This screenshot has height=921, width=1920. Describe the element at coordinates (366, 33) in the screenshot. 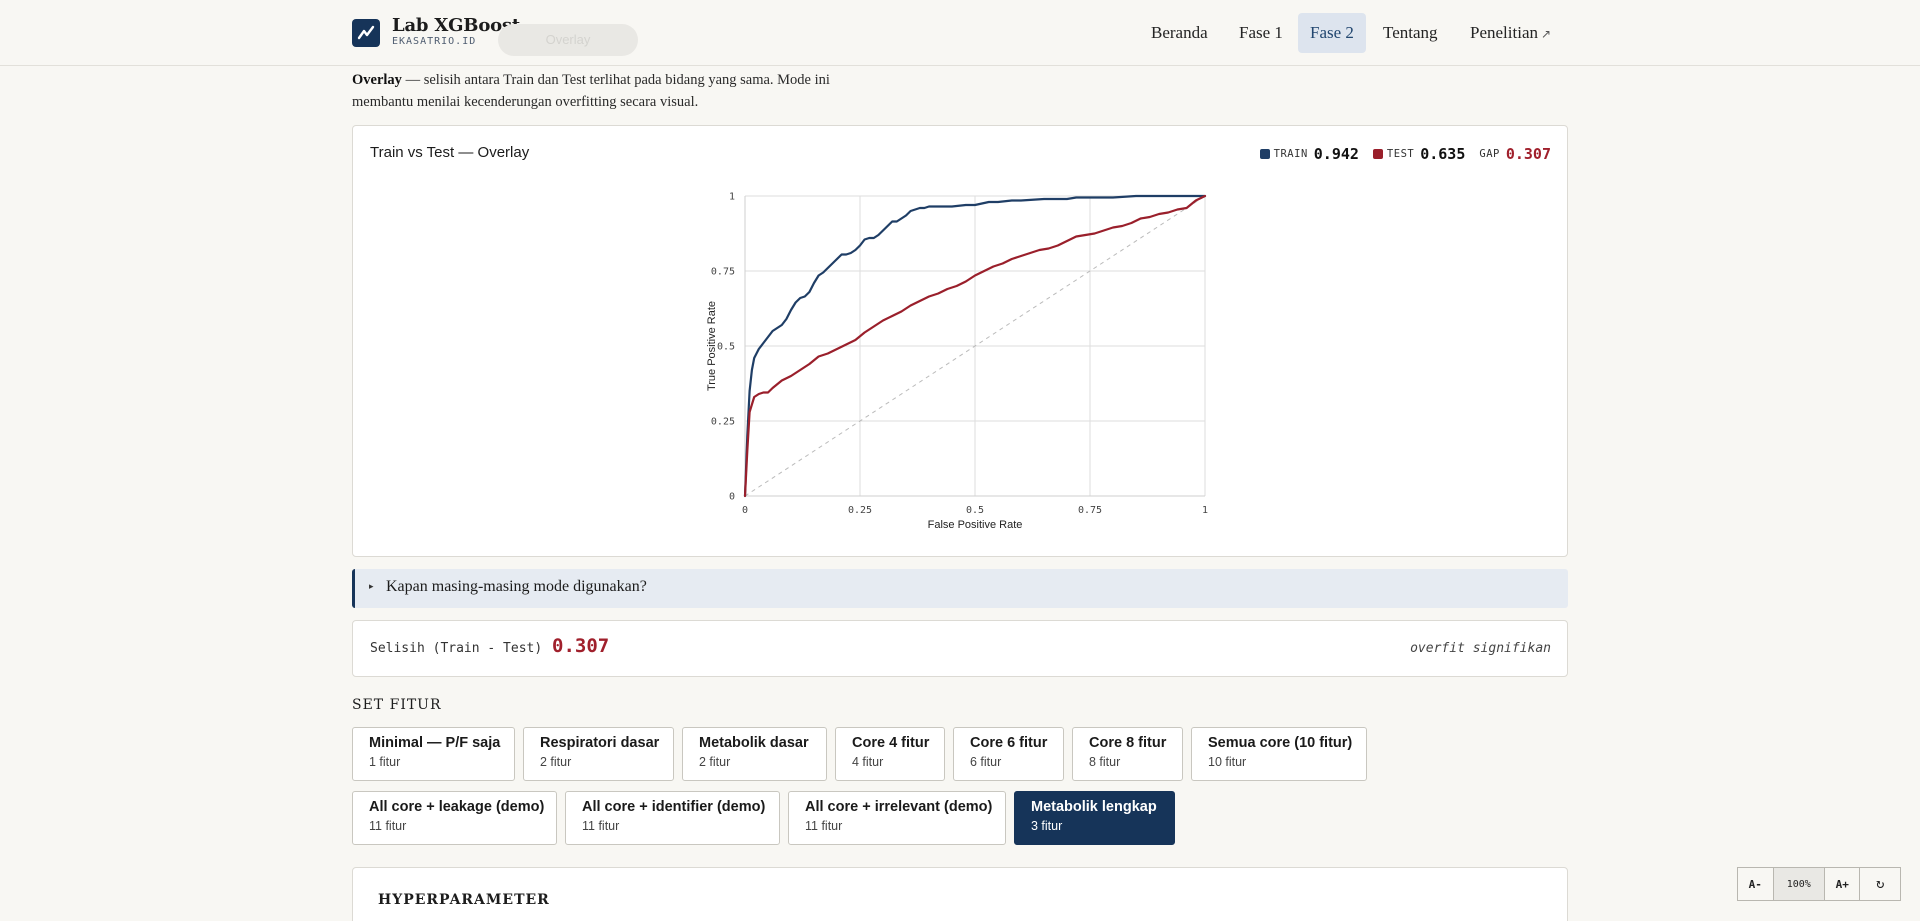

I see `brand-logo-icon` at that location.